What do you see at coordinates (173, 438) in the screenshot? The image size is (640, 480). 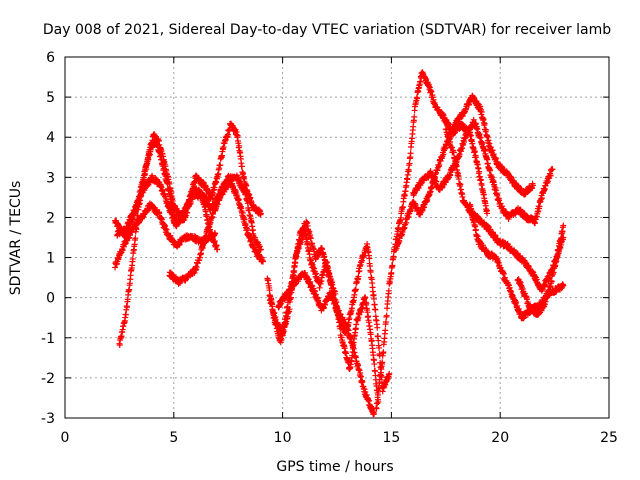 I see `x-tick-label: 5` at bounding box center [173, 438].